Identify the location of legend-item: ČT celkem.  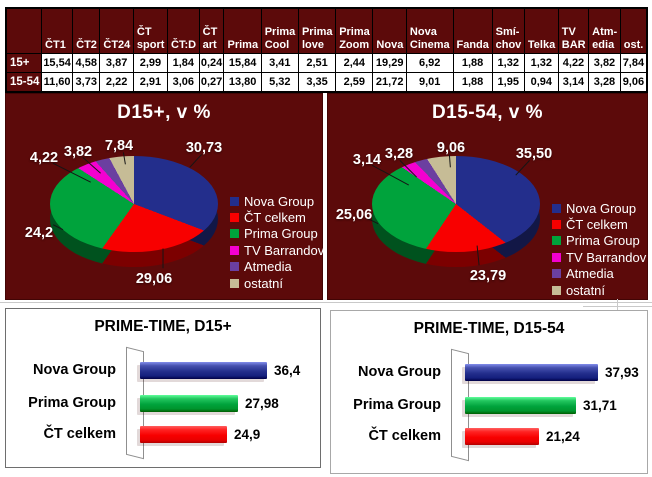
(599, 224).